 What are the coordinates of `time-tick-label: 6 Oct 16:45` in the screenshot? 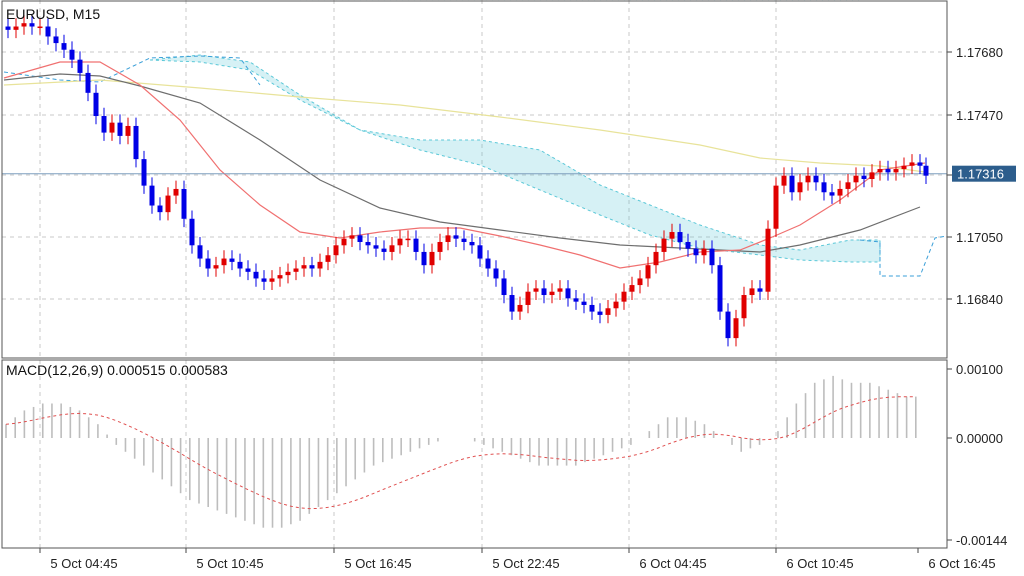 It's located at (961, 563).